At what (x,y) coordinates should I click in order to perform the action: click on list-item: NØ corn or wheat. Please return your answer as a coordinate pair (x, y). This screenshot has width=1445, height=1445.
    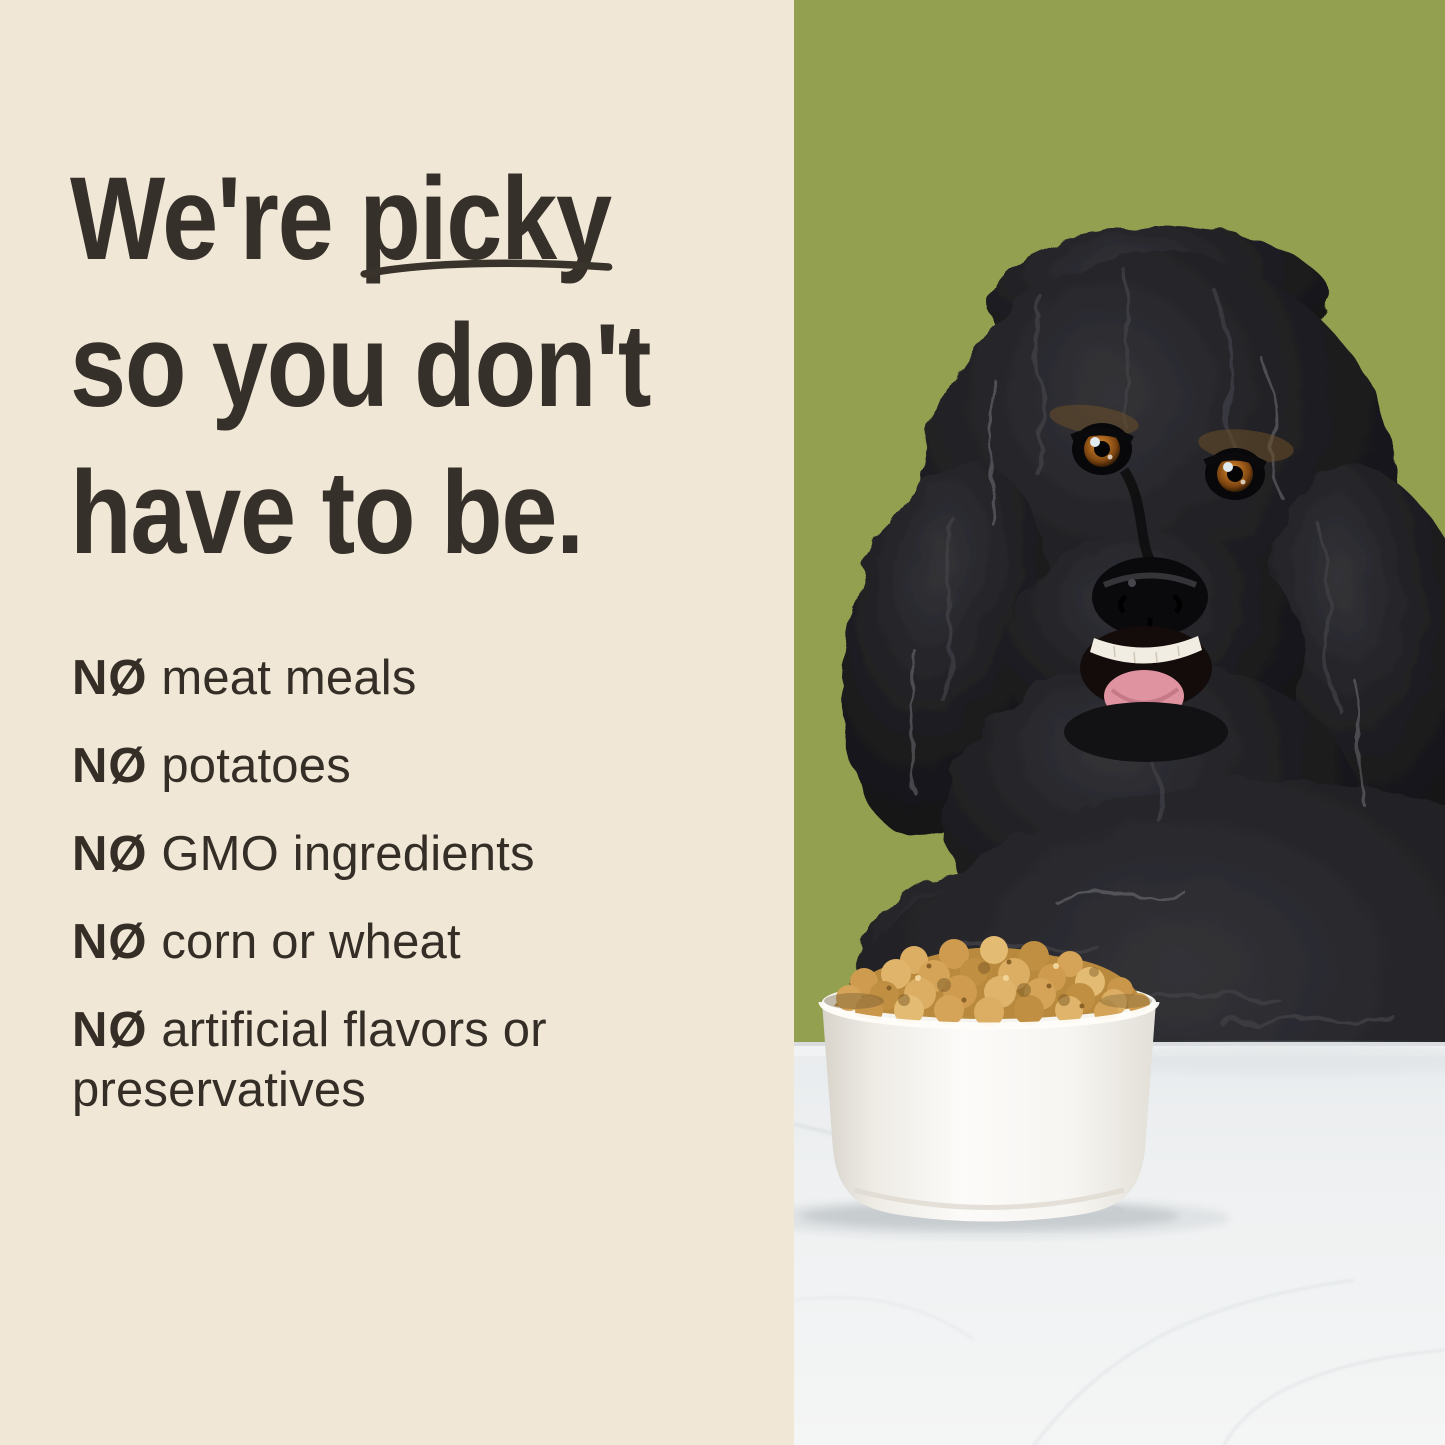
    Looking at the image, I should click on (384, 942).